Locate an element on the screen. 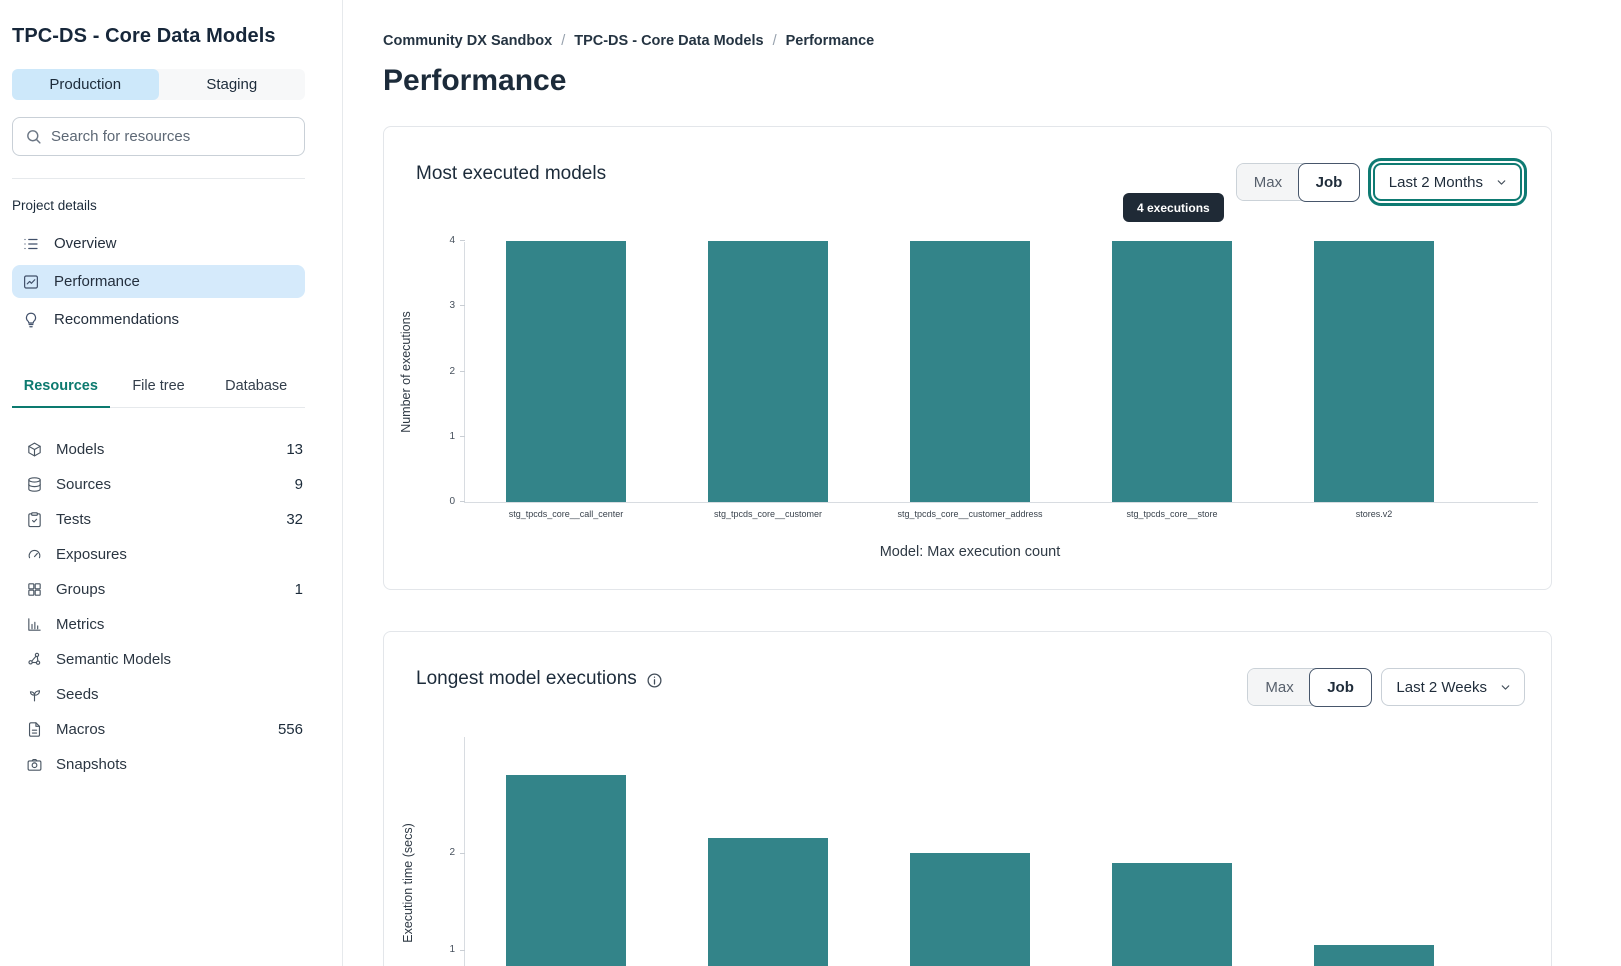  date-range-select: Last 2 Weeks is located at coordinates (1453, 687).